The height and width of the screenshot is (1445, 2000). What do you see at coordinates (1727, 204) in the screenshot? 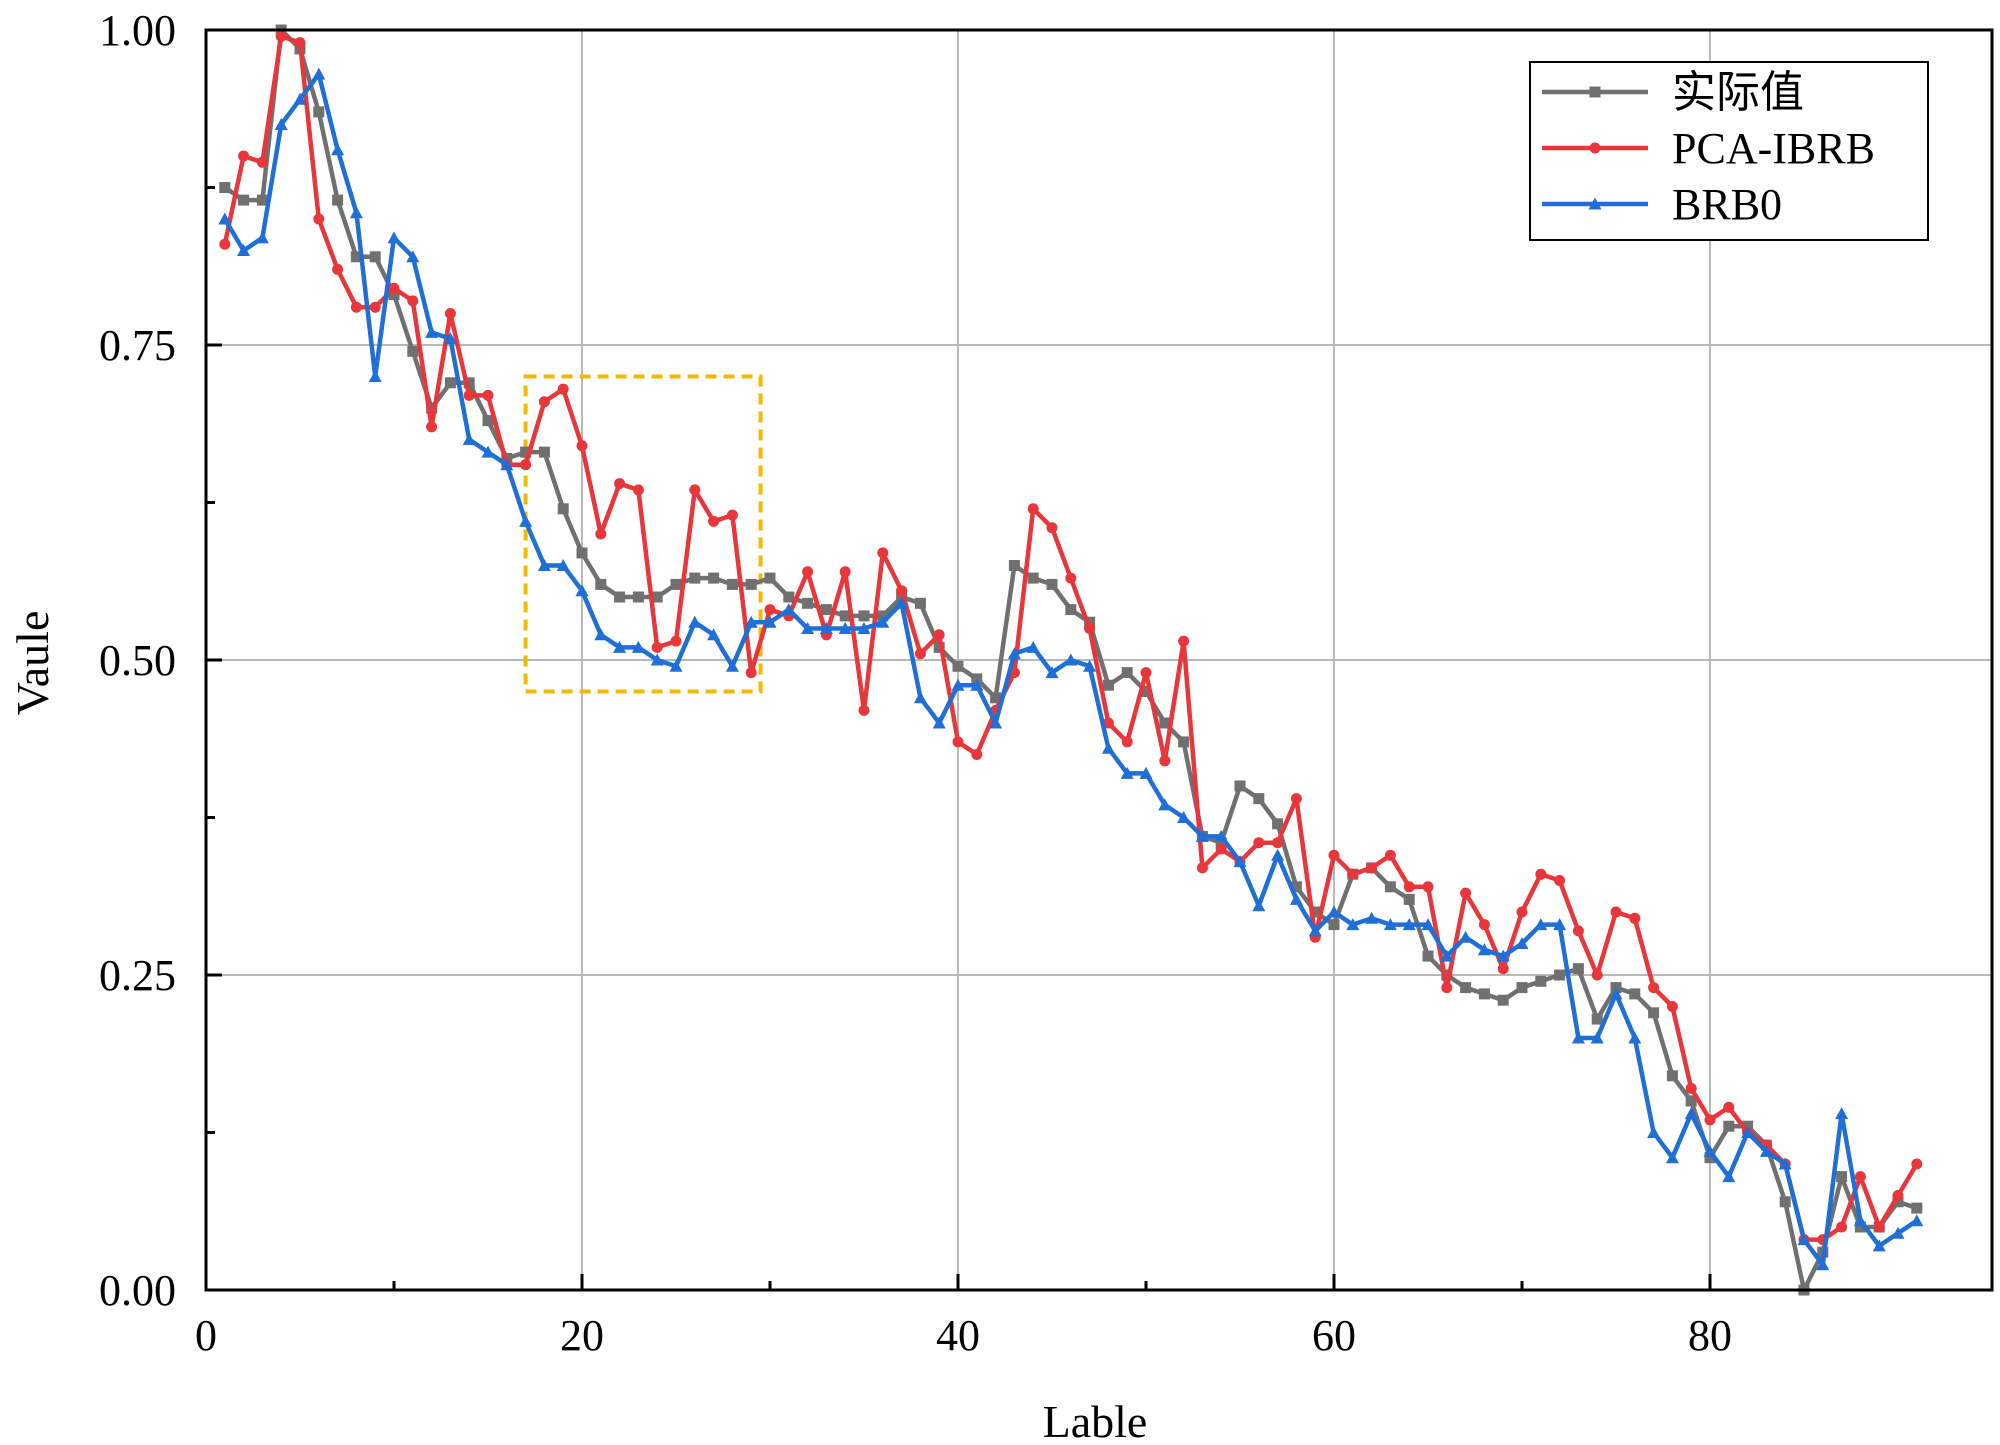
I see `legend-label: BRB0` at bounding box center [1727, 204].